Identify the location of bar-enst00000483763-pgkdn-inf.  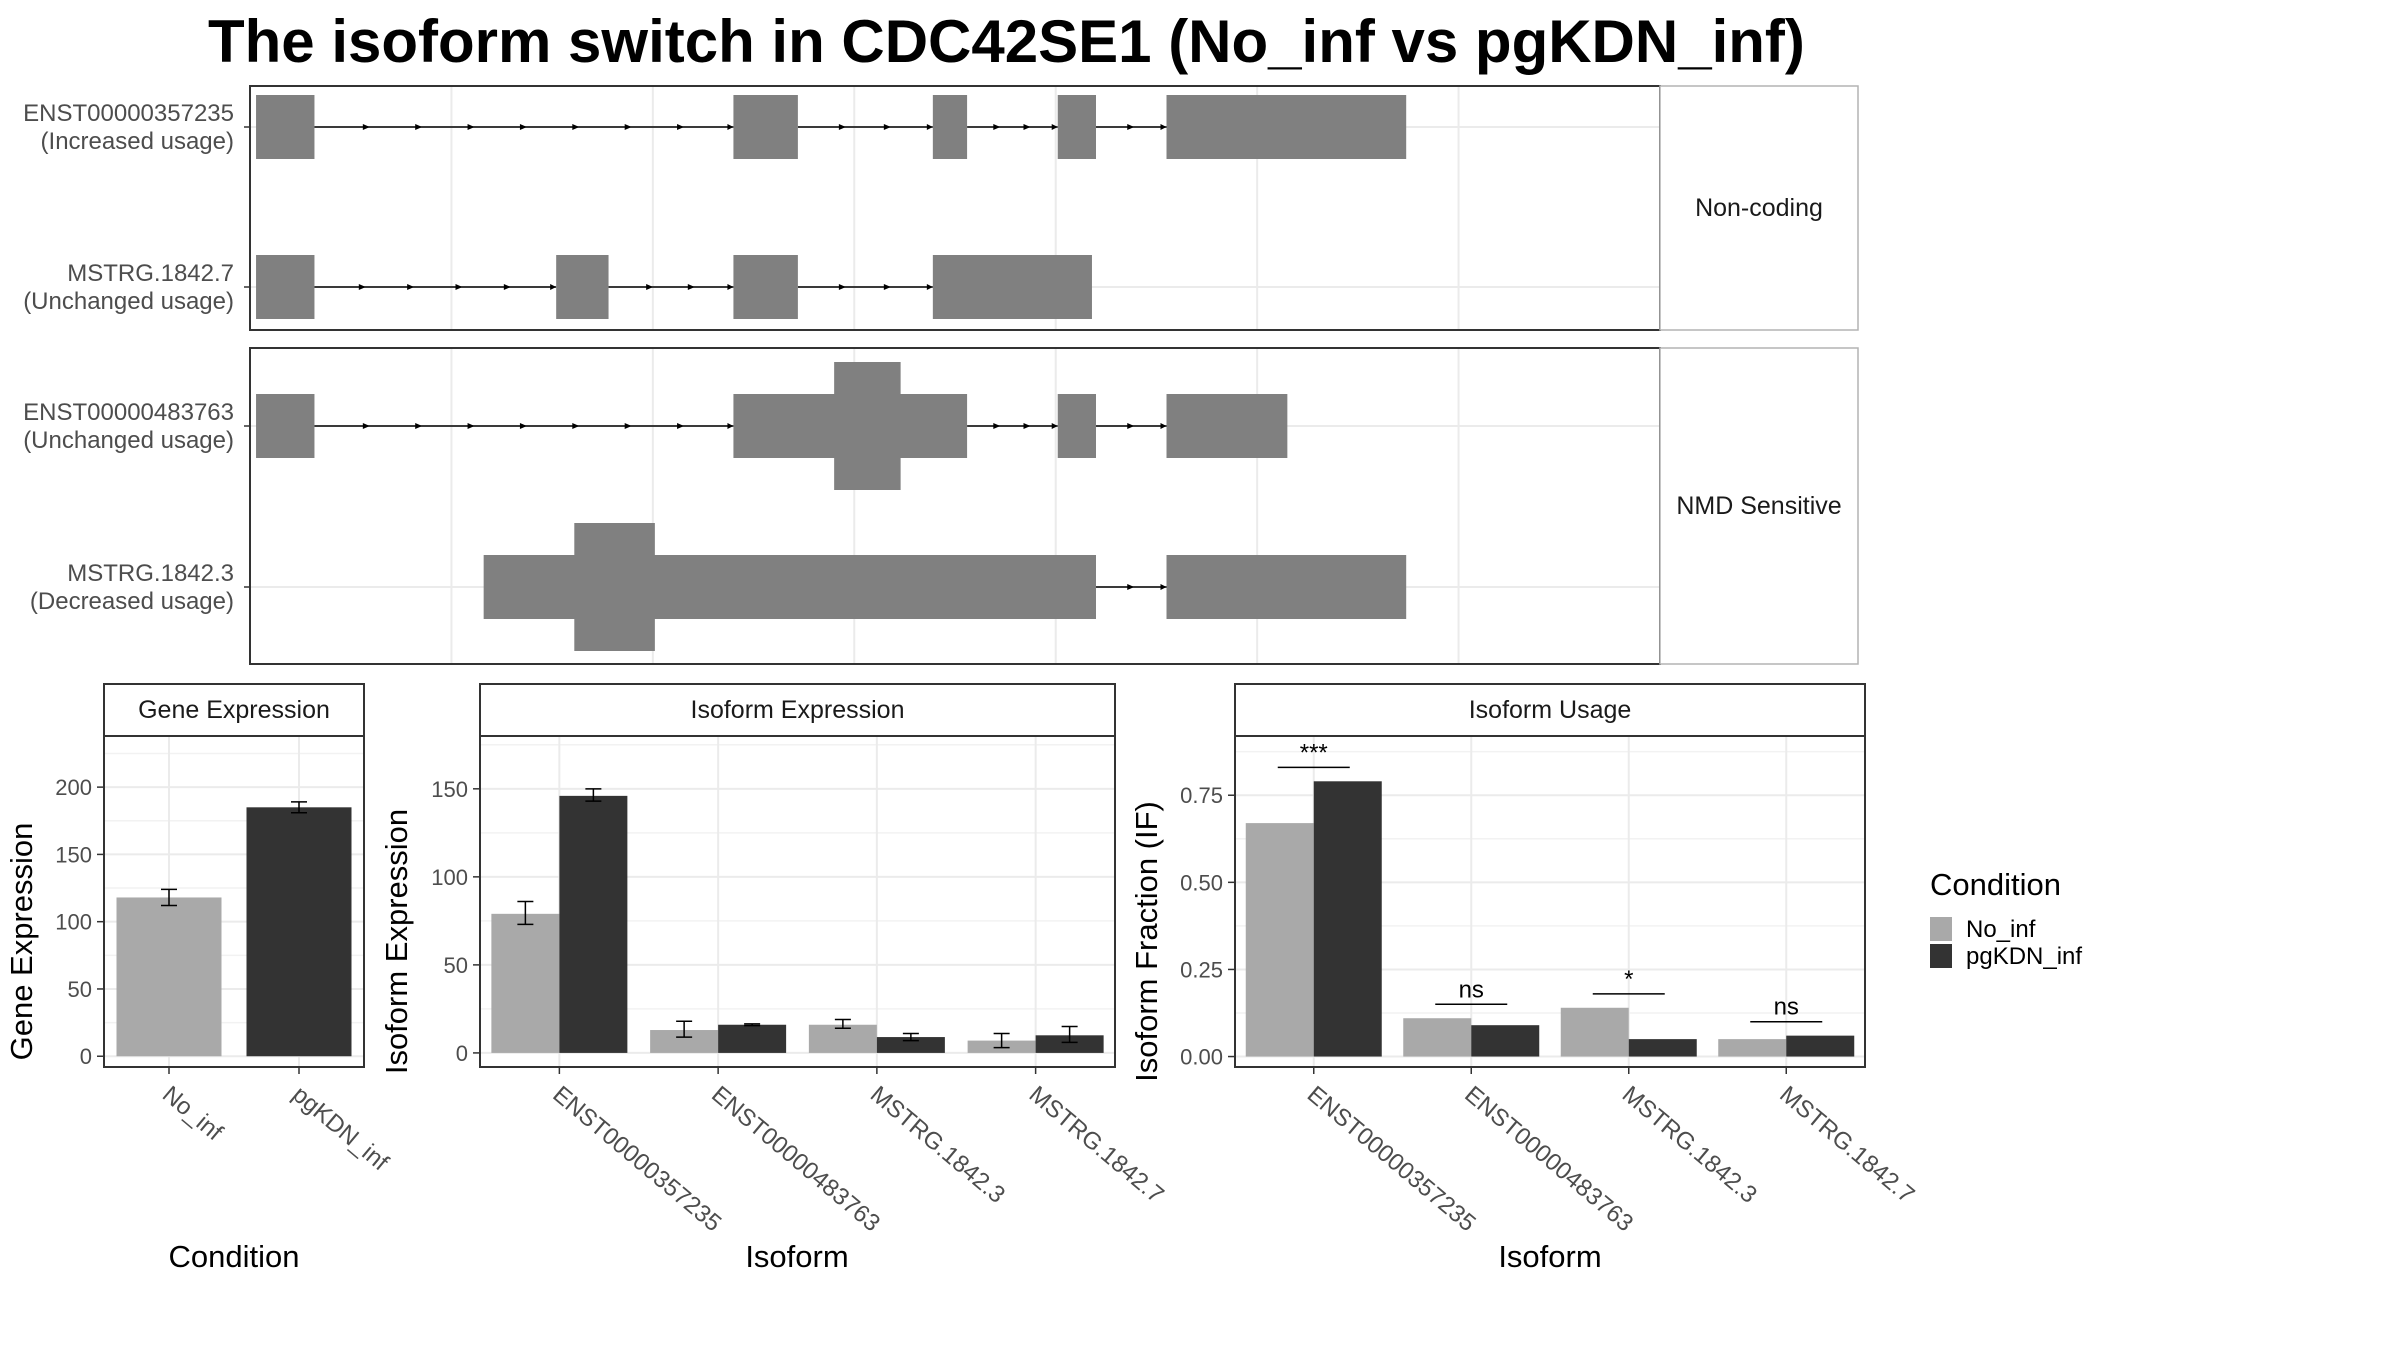
(1505, 1041).